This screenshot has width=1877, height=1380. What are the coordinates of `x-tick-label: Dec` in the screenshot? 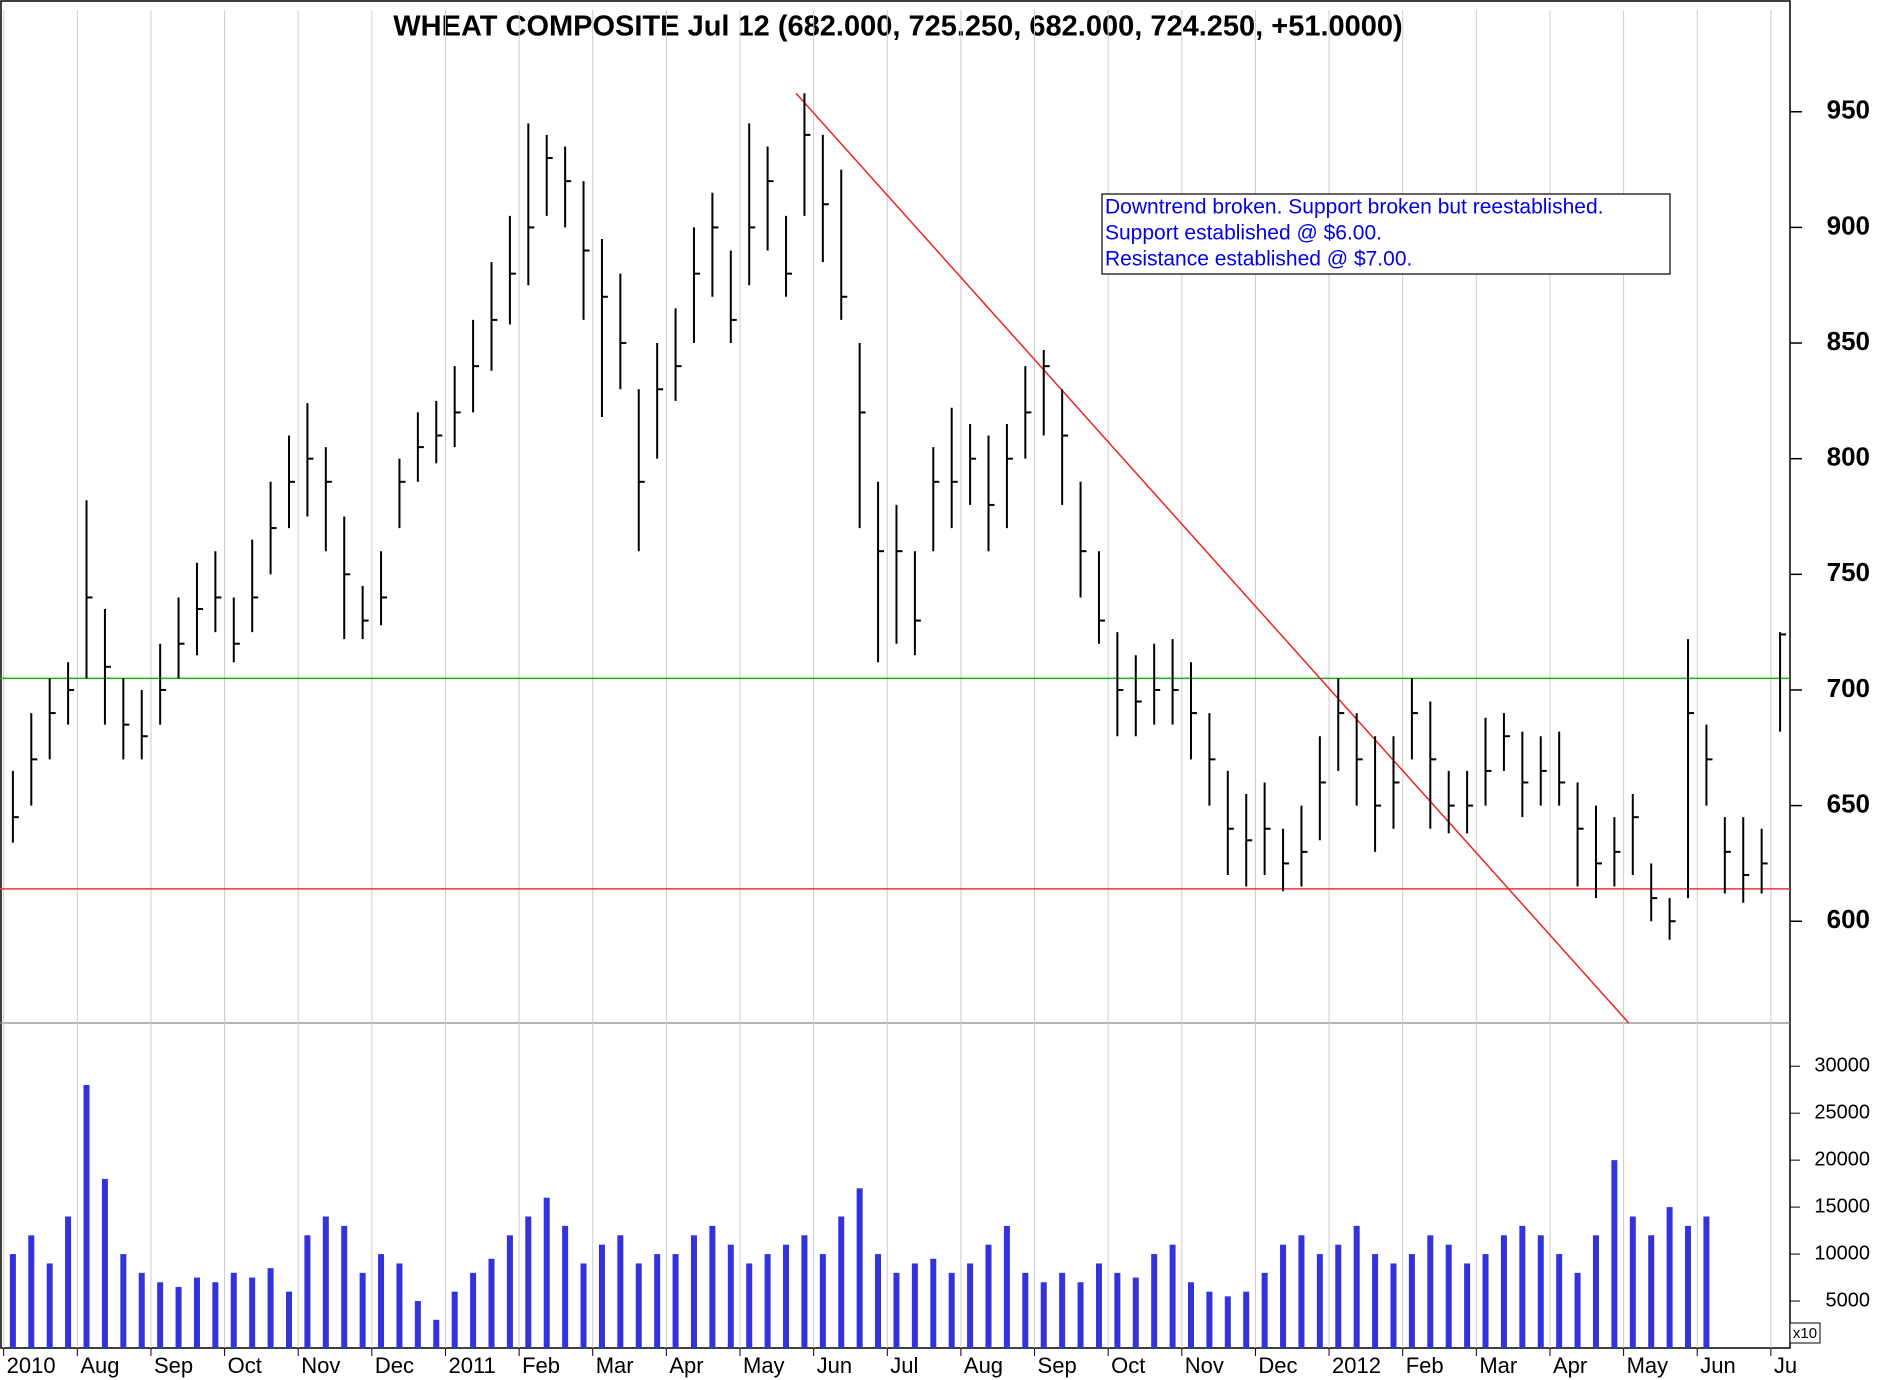 It's located at (394, 1365).